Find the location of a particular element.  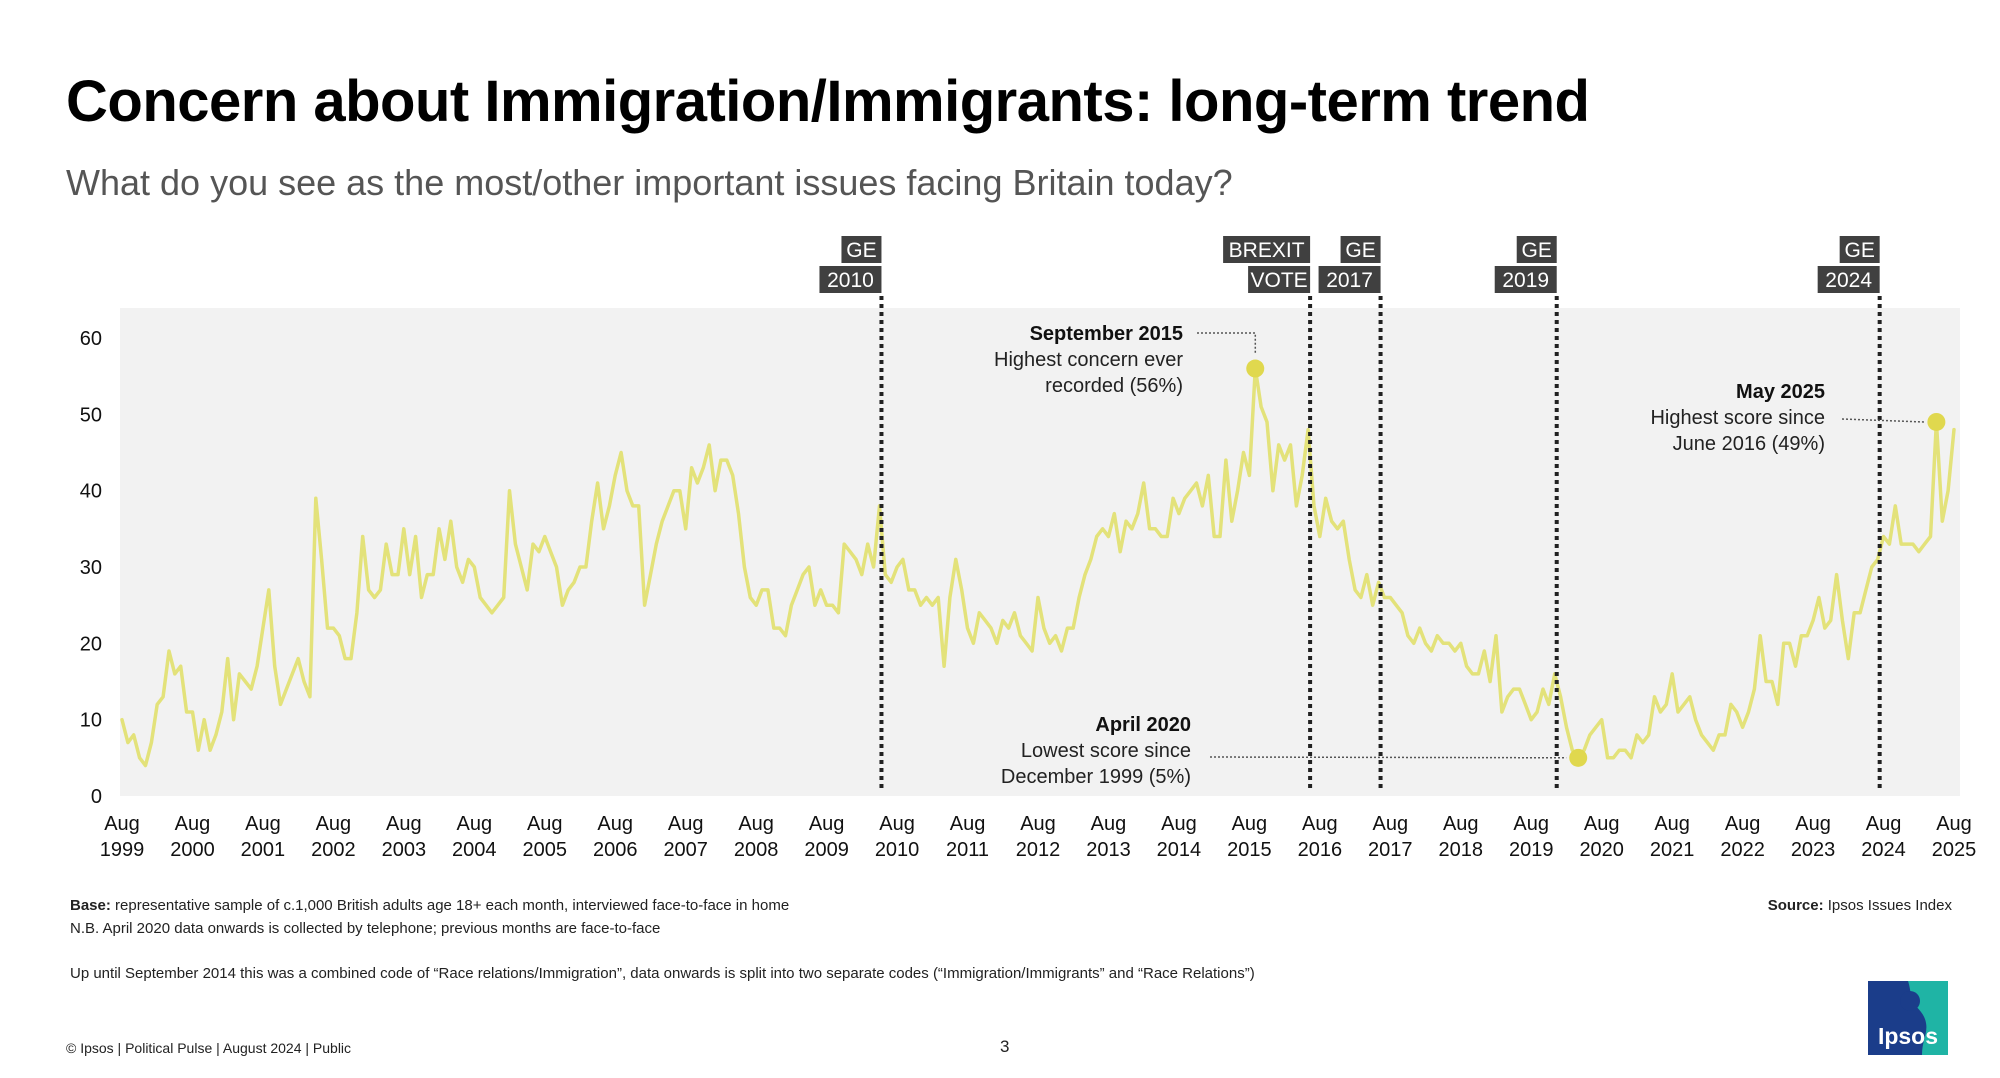

event-label-text: 2024 is located at coordinates (1848, 280).